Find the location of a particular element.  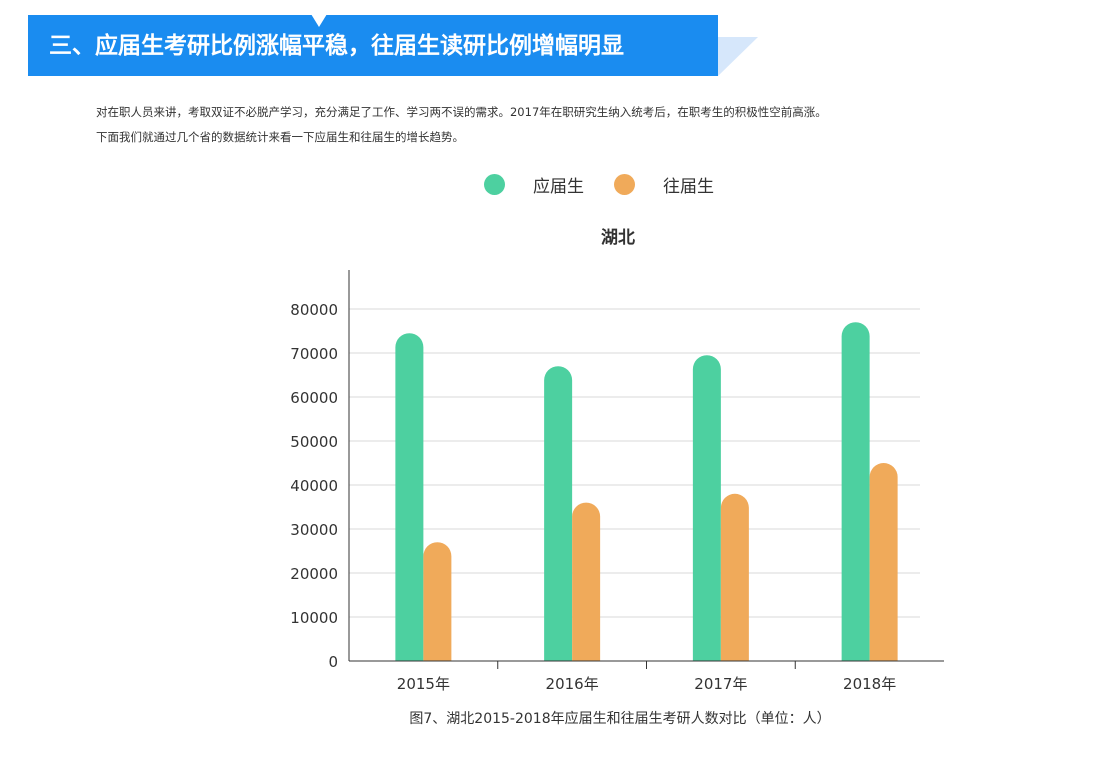

legend-item-series-1: 往届生 is located at coordinates (664, 184).